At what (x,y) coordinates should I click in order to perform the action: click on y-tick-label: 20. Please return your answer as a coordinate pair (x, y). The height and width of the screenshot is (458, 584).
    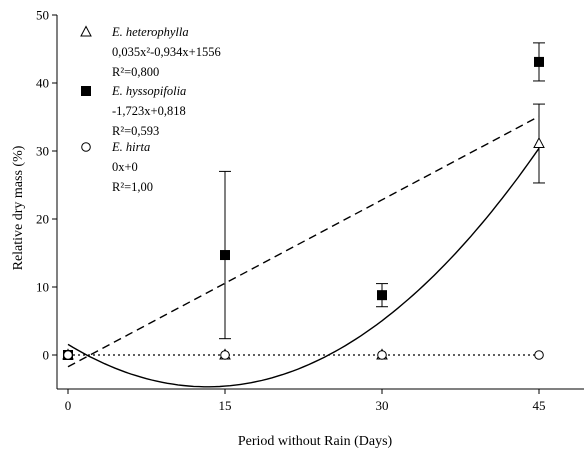
    Looking at the image, I should click on (42, 219).